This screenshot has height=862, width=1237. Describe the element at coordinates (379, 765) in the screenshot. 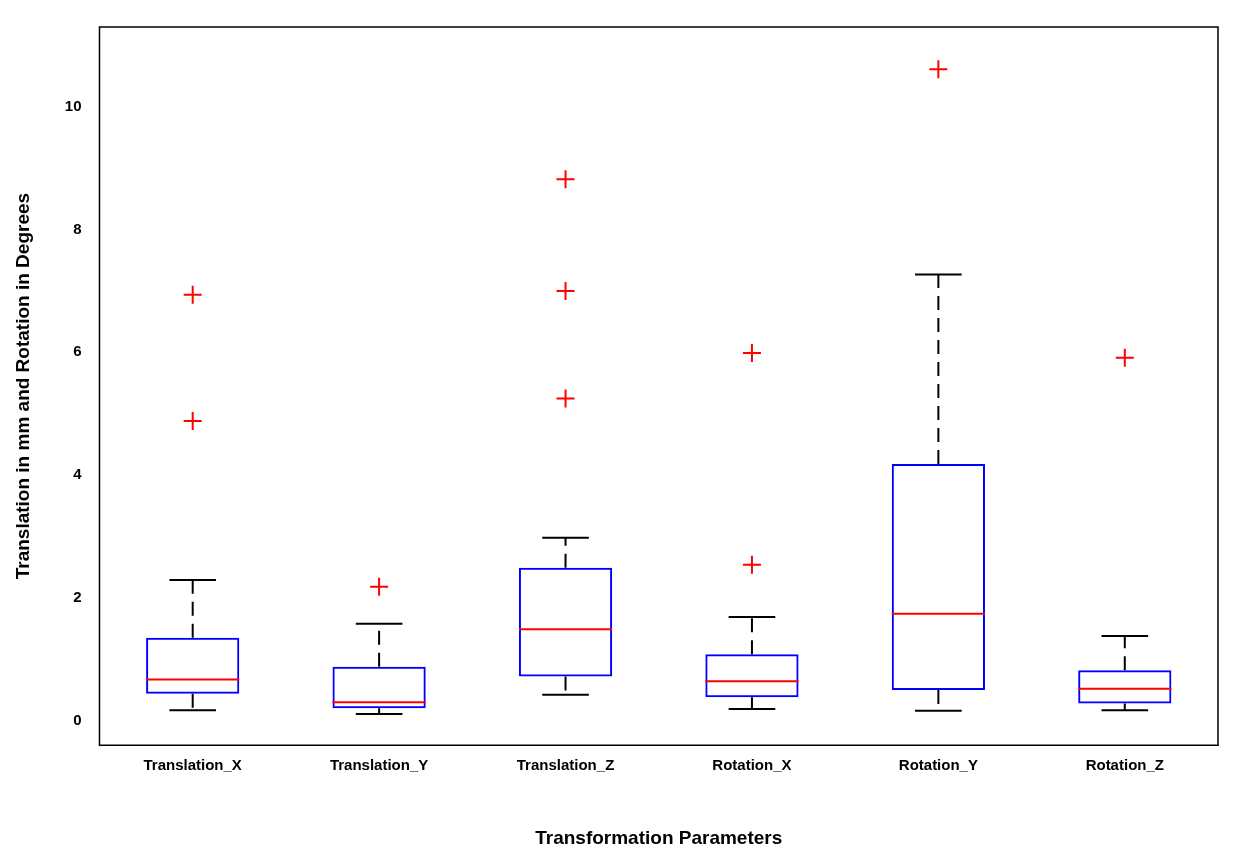

I see `x-tick-label: Translation_Y` at that location.